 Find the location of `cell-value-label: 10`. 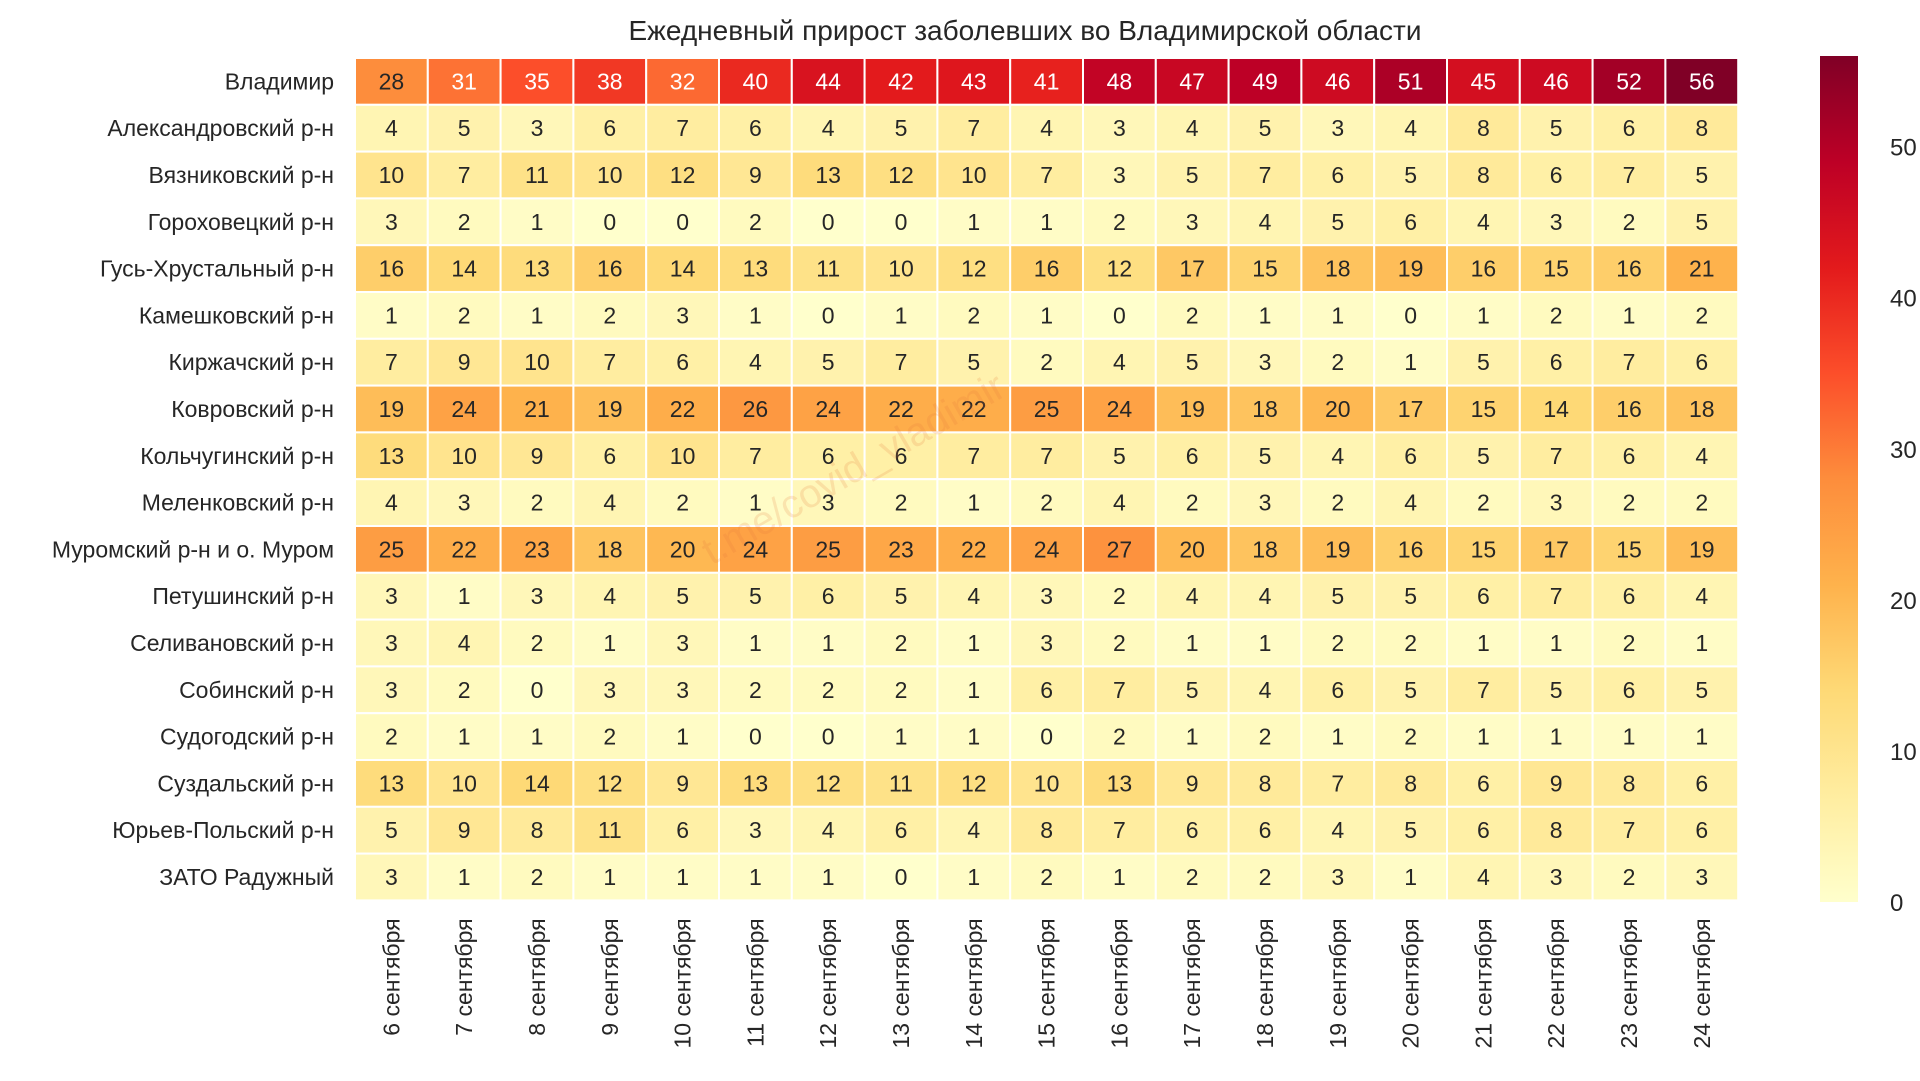

cell-value-label: 10 is located at coordinates (392, 175).